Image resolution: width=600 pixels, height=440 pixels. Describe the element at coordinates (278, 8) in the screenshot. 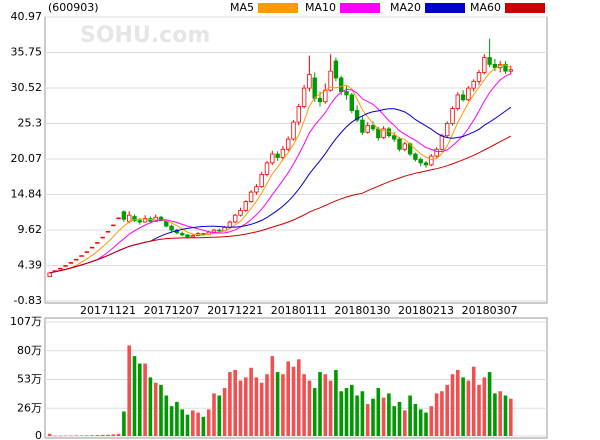

I see `legend-swatch` at that location.